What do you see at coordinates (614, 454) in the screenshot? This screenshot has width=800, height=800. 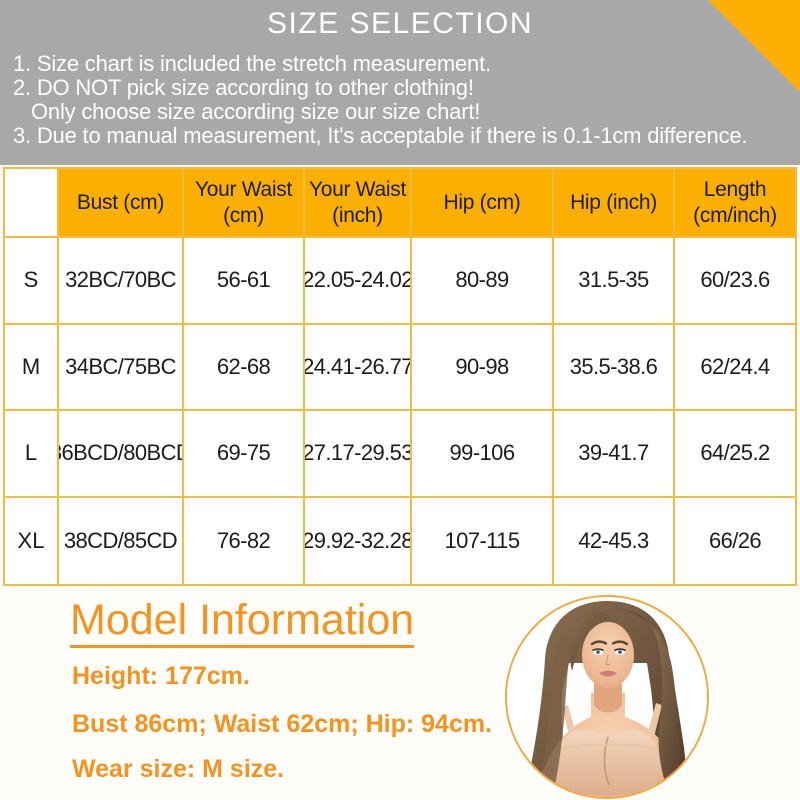 I see `table-cell: 39-41.7` at bounding box center [614, 454].